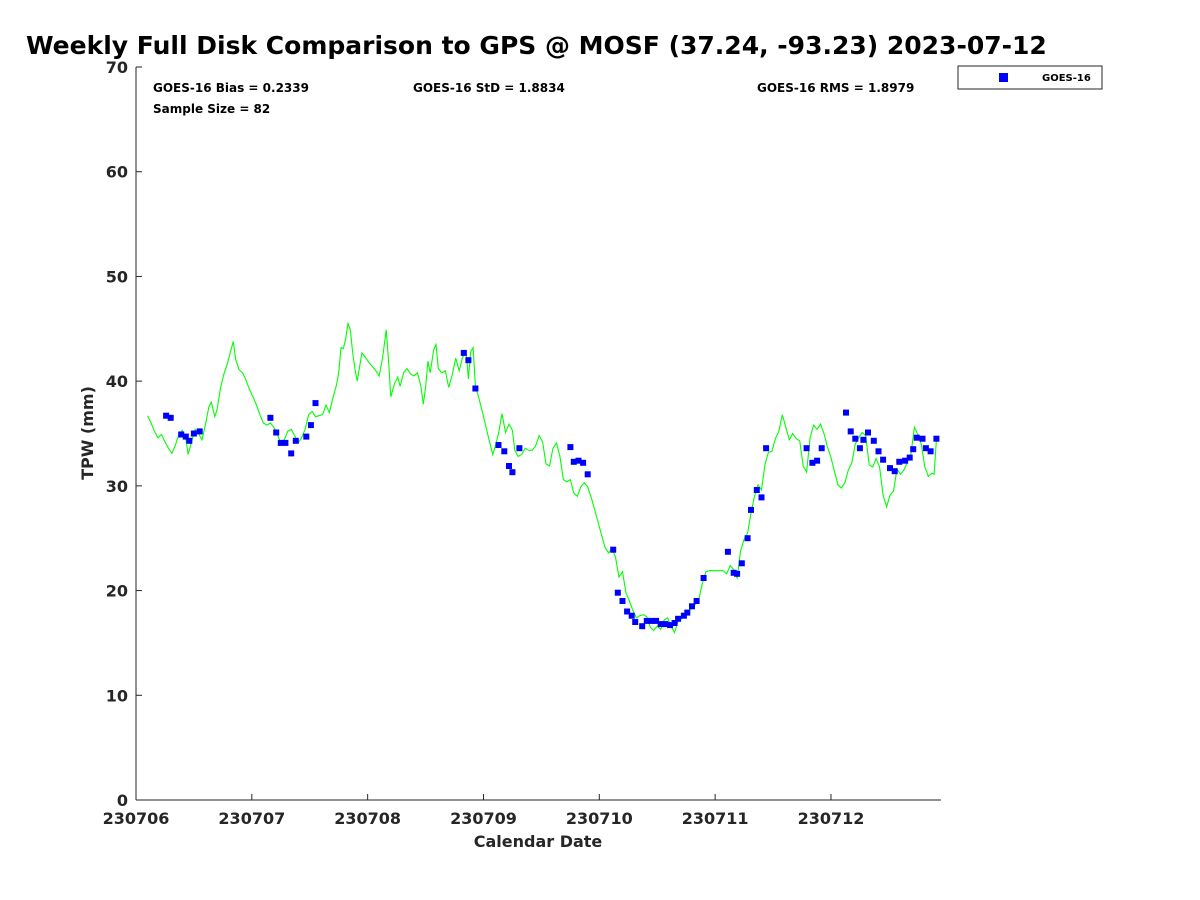 This screenshot has width=1200, height=900. What do you see at coordinates (1066, 78) in the screenshot?
I see `legend-label-goes16: GOES-16` at bounding box center [1066, 78].